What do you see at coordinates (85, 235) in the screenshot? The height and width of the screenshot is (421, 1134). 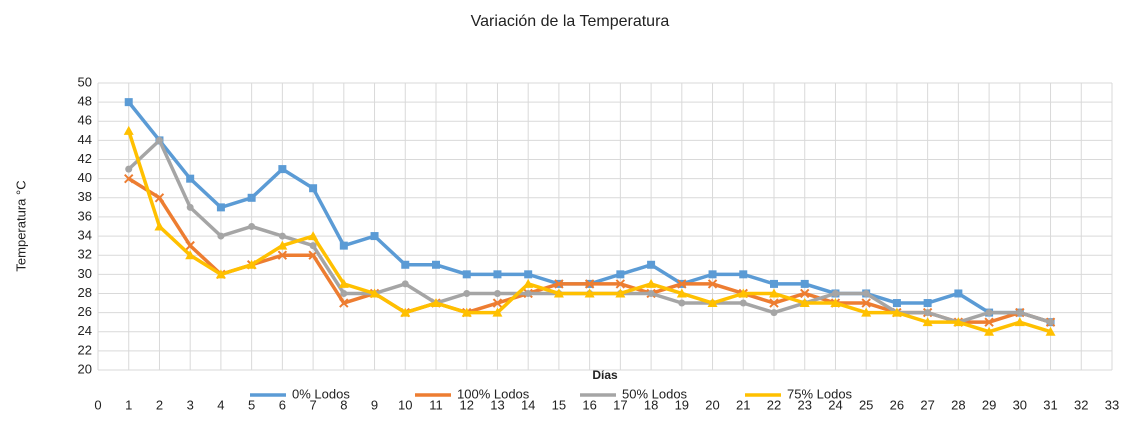 I see `y-tick-label: 34` at bounding box center [85, 235].